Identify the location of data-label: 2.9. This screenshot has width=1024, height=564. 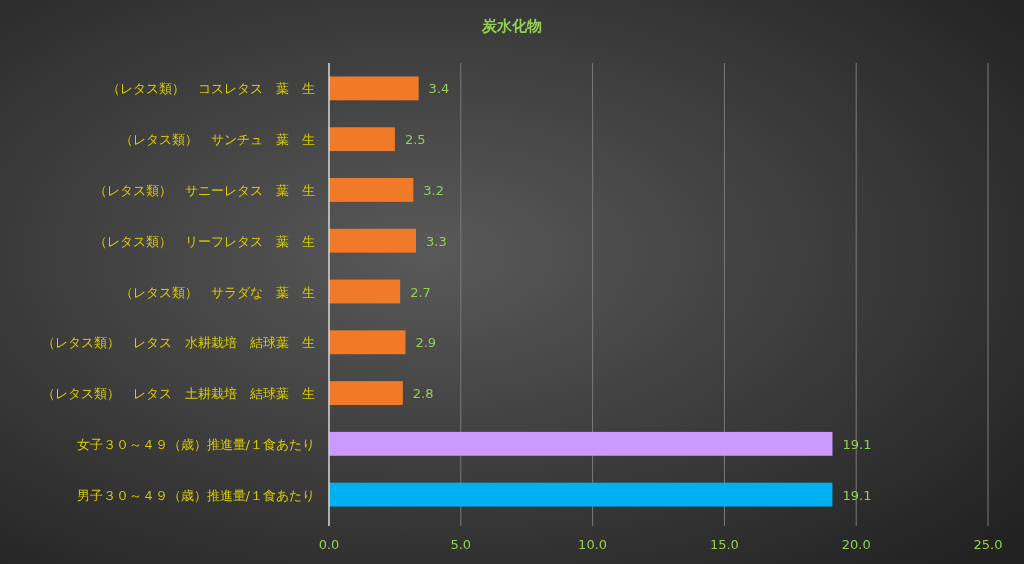
(426, 343).